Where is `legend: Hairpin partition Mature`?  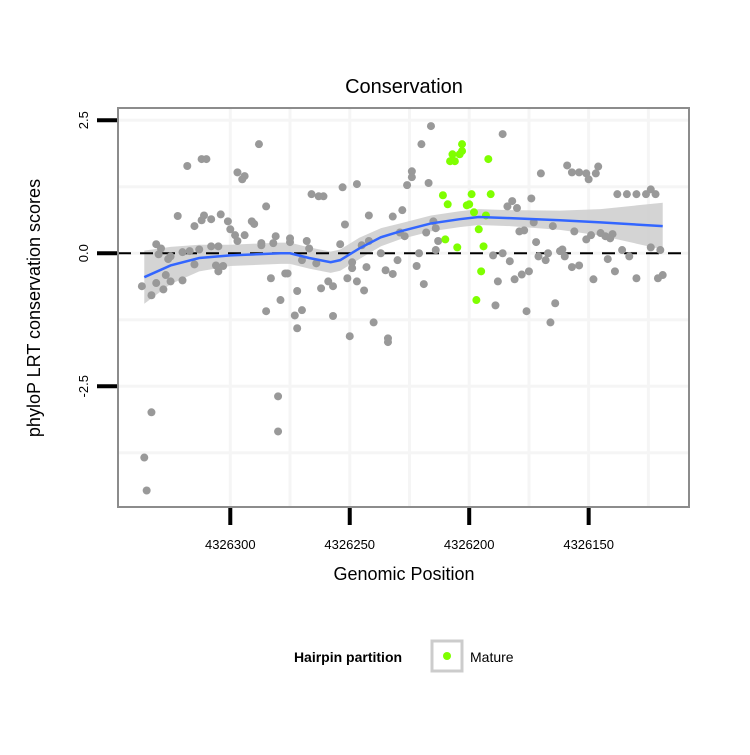 legend: Hairpin partition Mature is located at coordinates (404, 656).